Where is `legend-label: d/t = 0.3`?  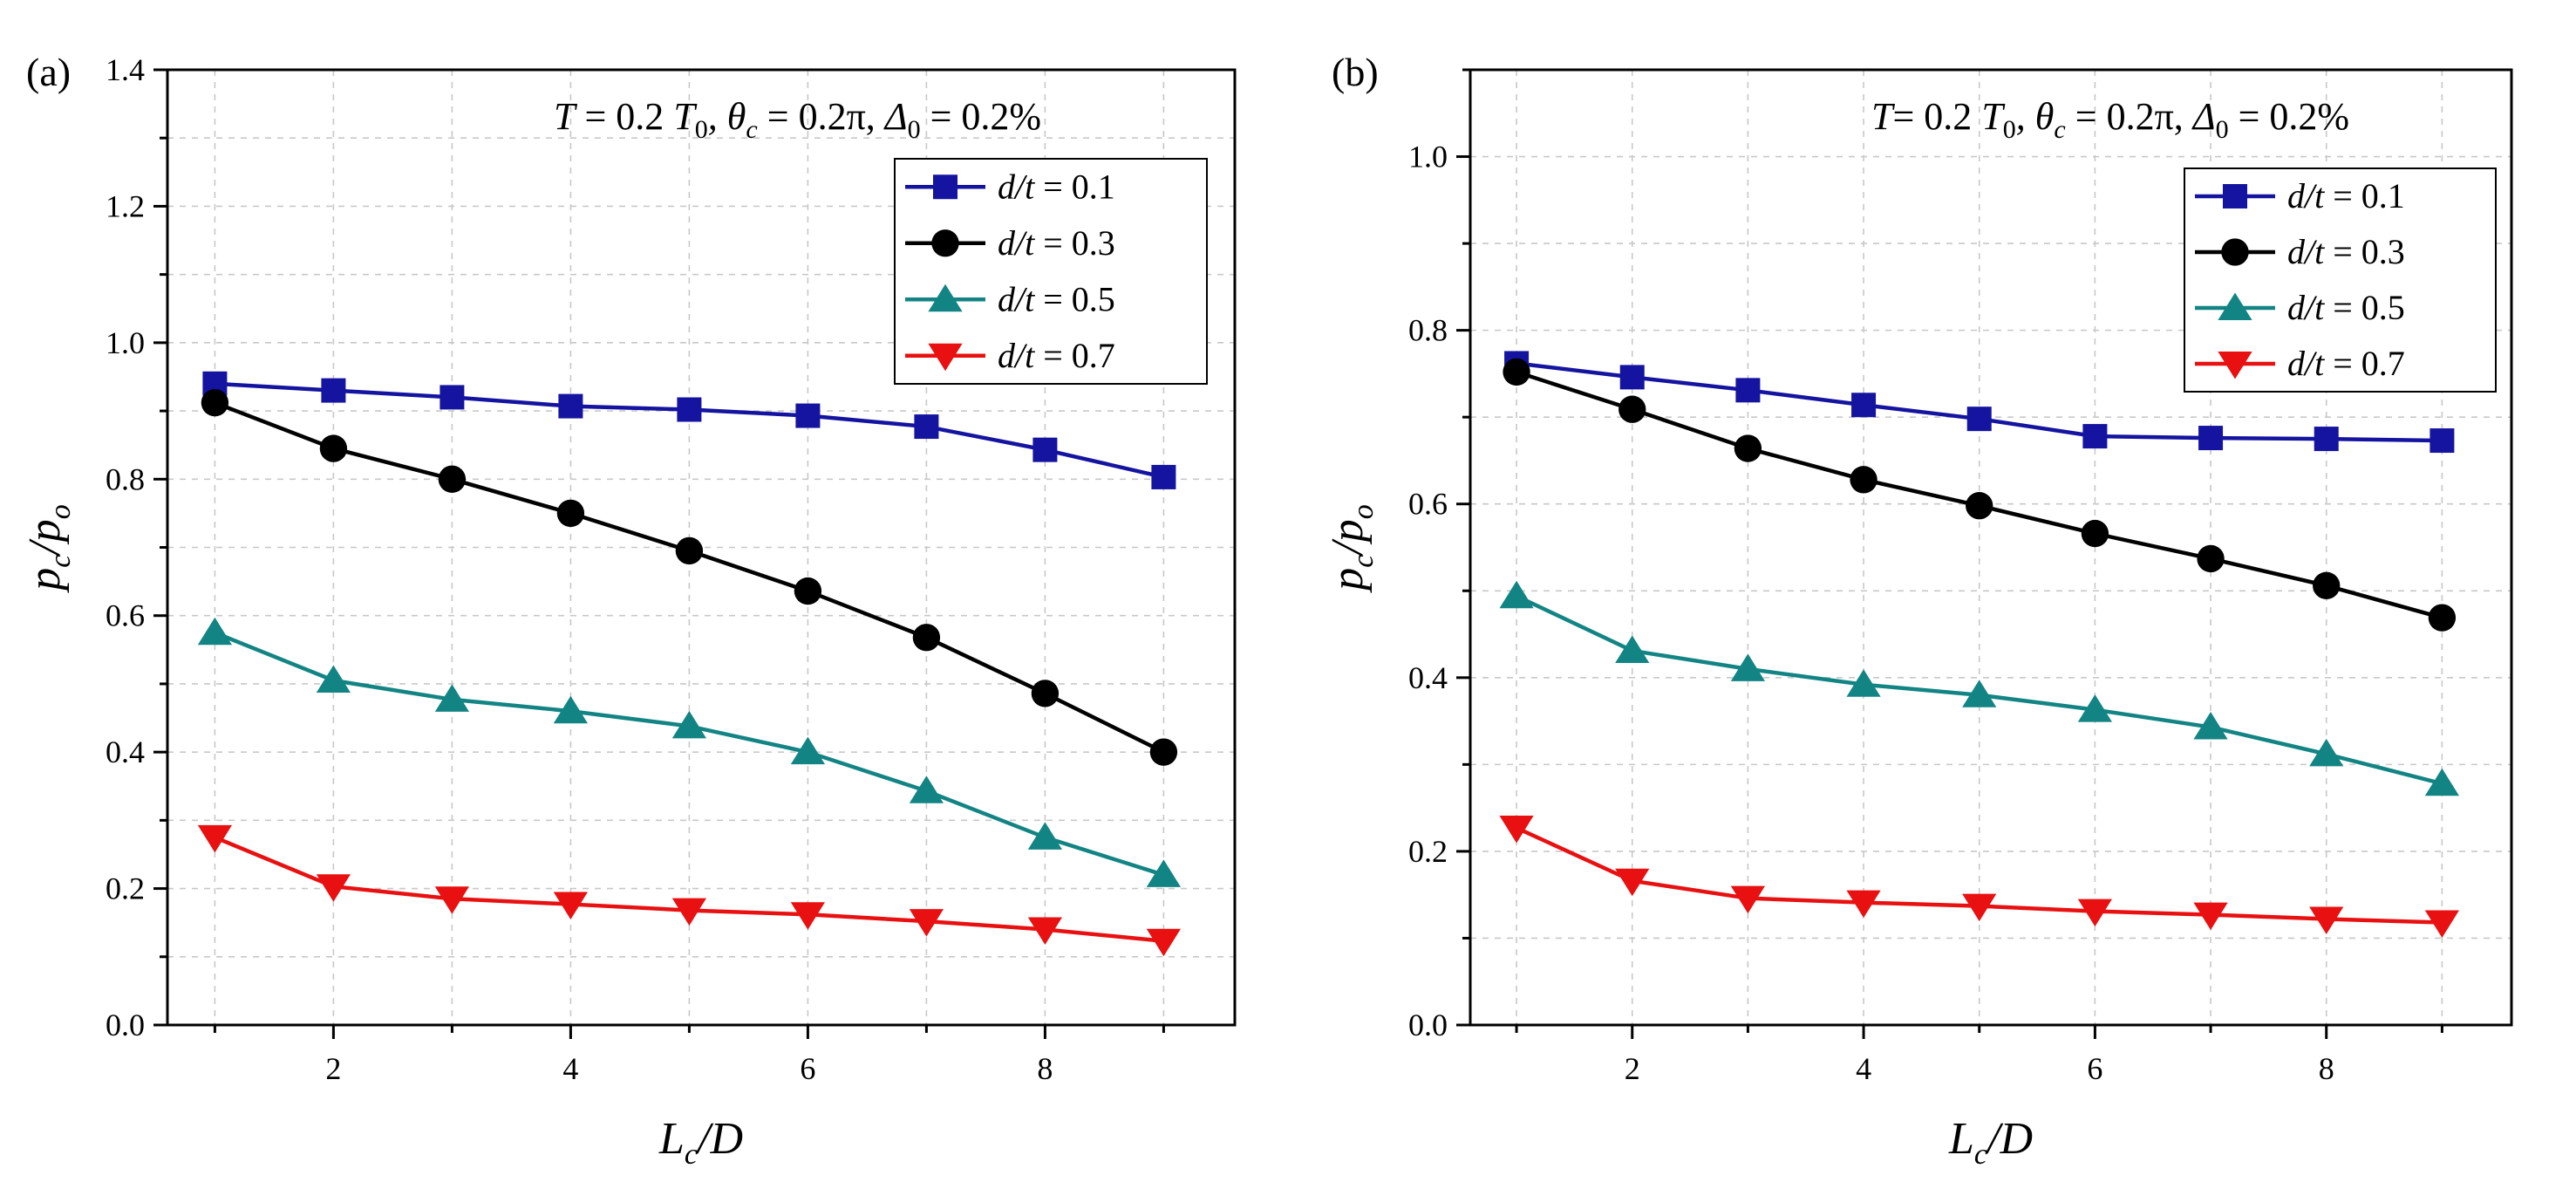
legend-label: d/t = 0.3 is located at coordinates (2346, 251).